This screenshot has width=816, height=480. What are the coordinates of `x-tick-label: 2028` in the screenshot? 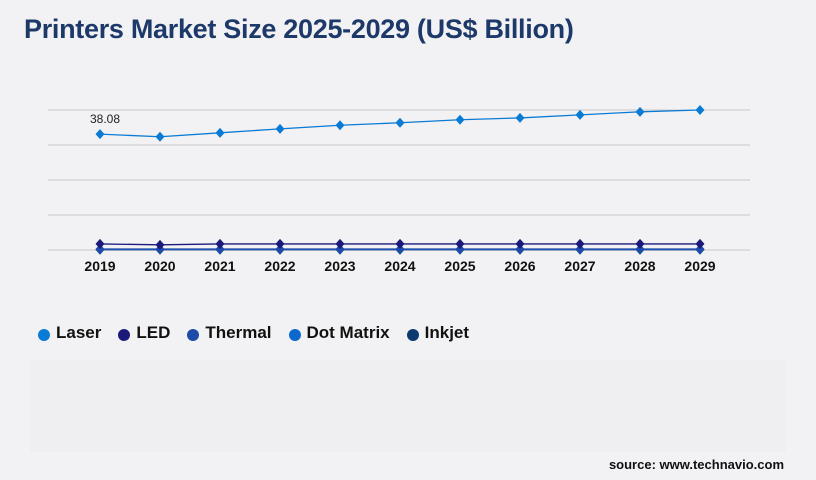 It's located at (639, 266).